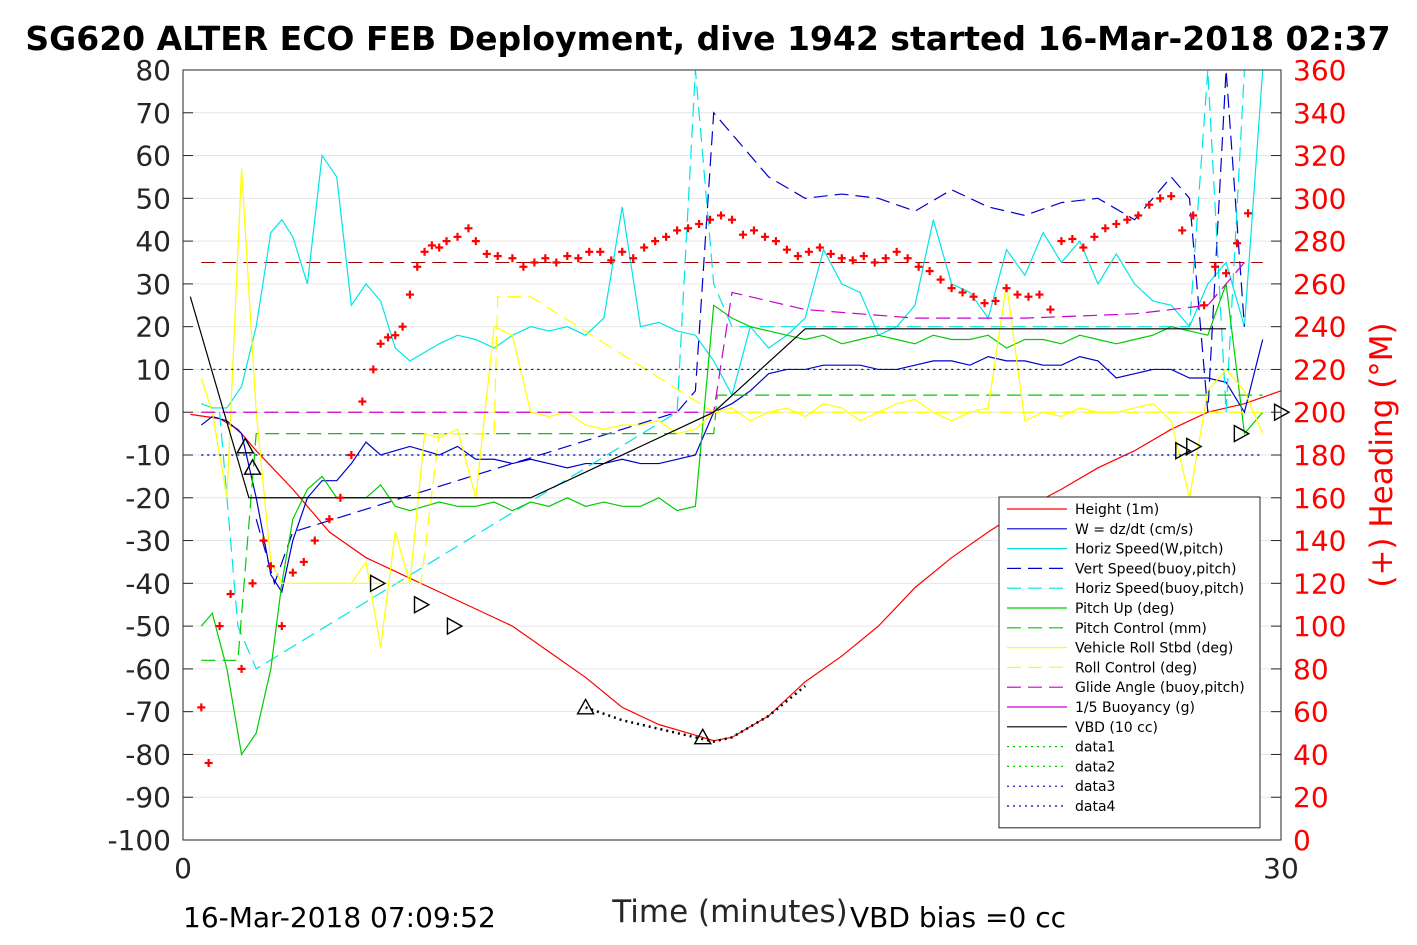 The image size is (1417, 945). Describe the element at coordinates (183, 868) in the screenshot. I see `x-tick-label: 0` at that location.